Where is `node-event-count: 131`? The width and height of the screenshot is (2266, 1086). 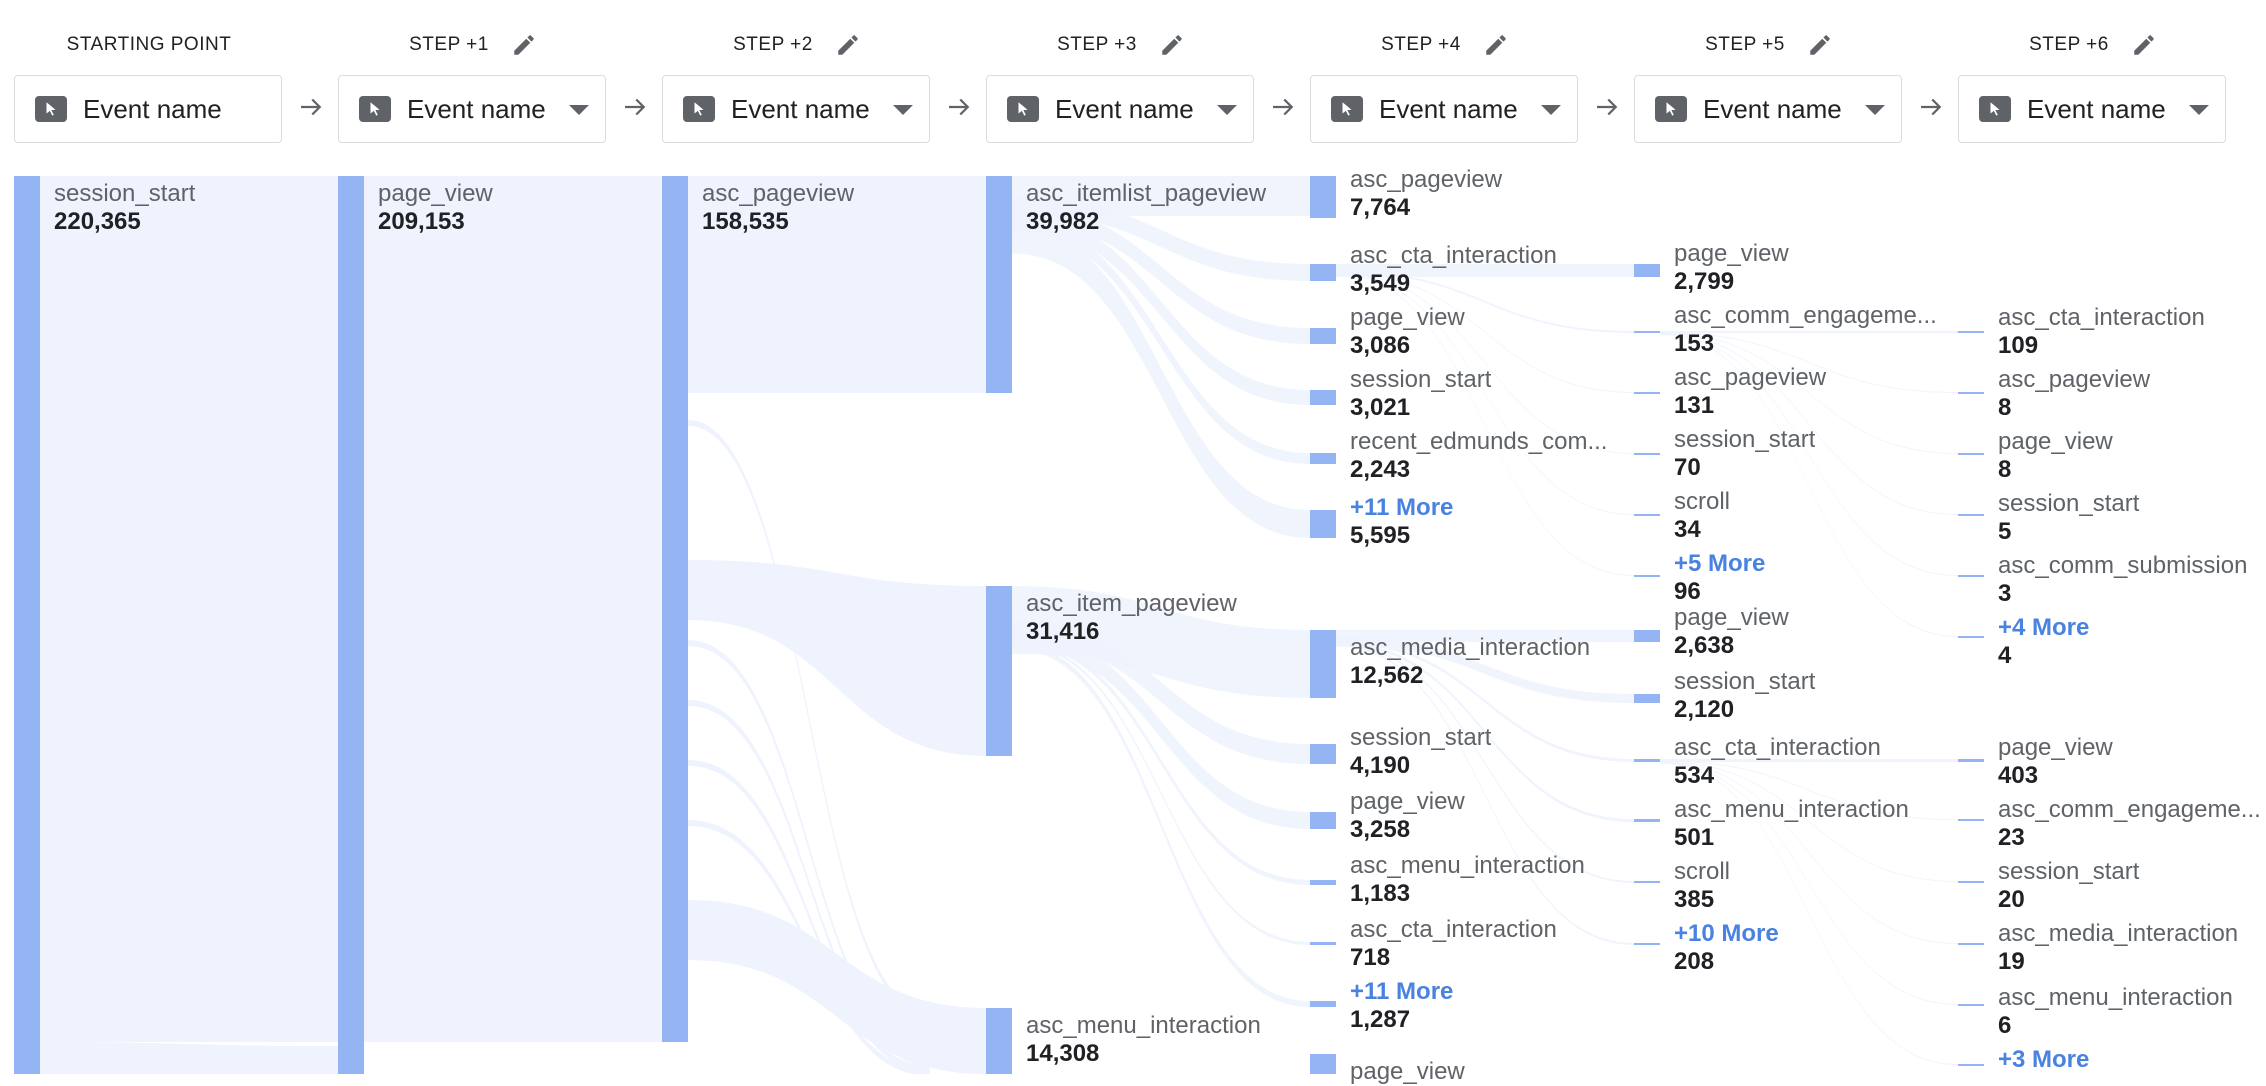 node-event-count: 131 is located at coordinates (1694, 405).